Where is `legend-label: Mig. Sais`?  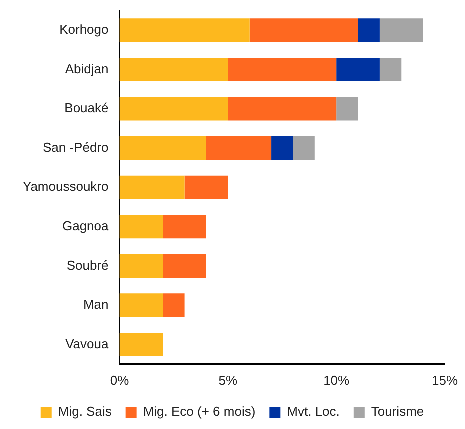
legend-label: Mig. Sais is located at coordinates (85, 412).